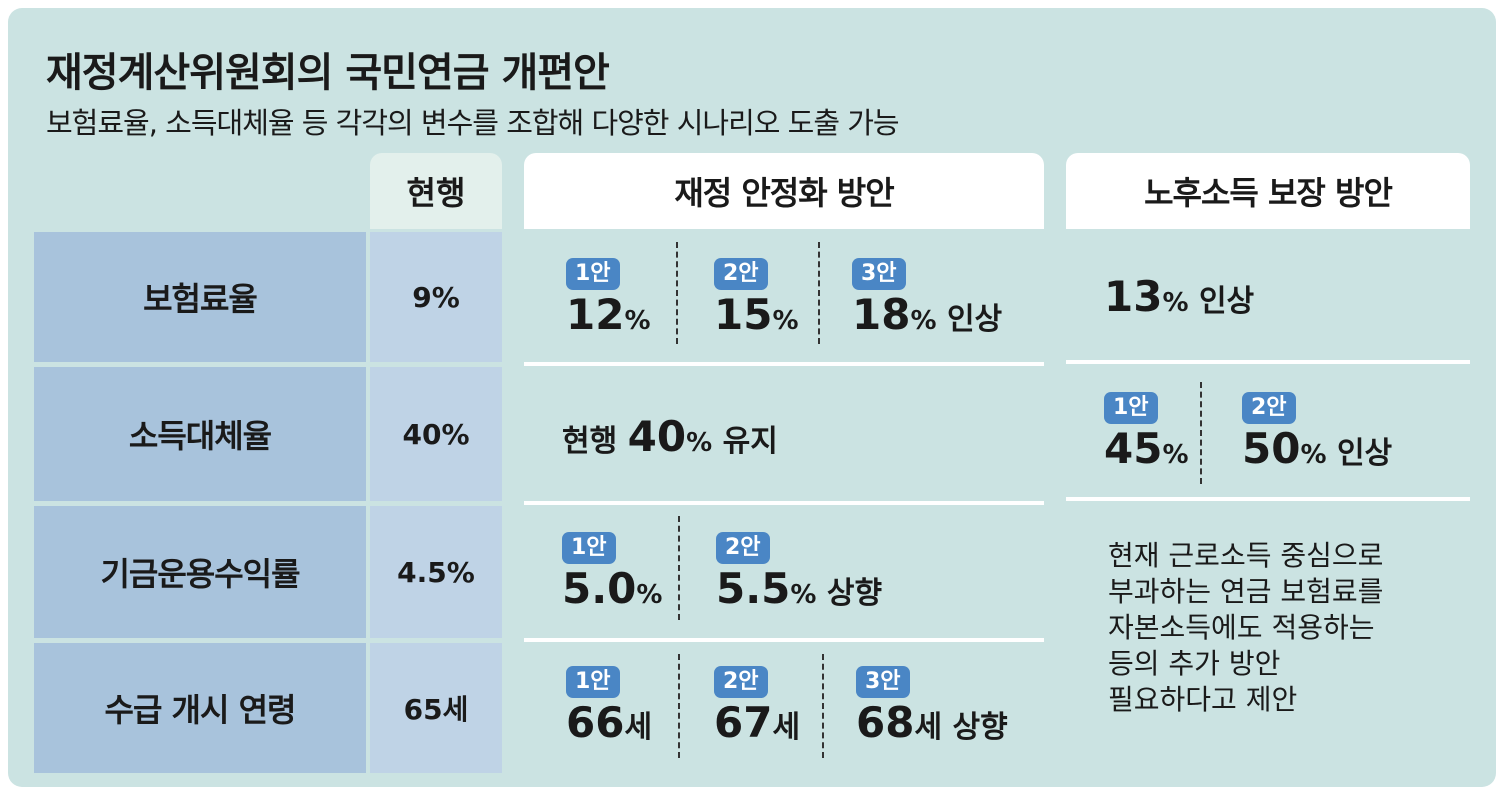  What do you see at coordinates (927, 298) in the screenshot?
I see `premium-option-3: 3안 18% 인상` at bounding box center [927, 298].